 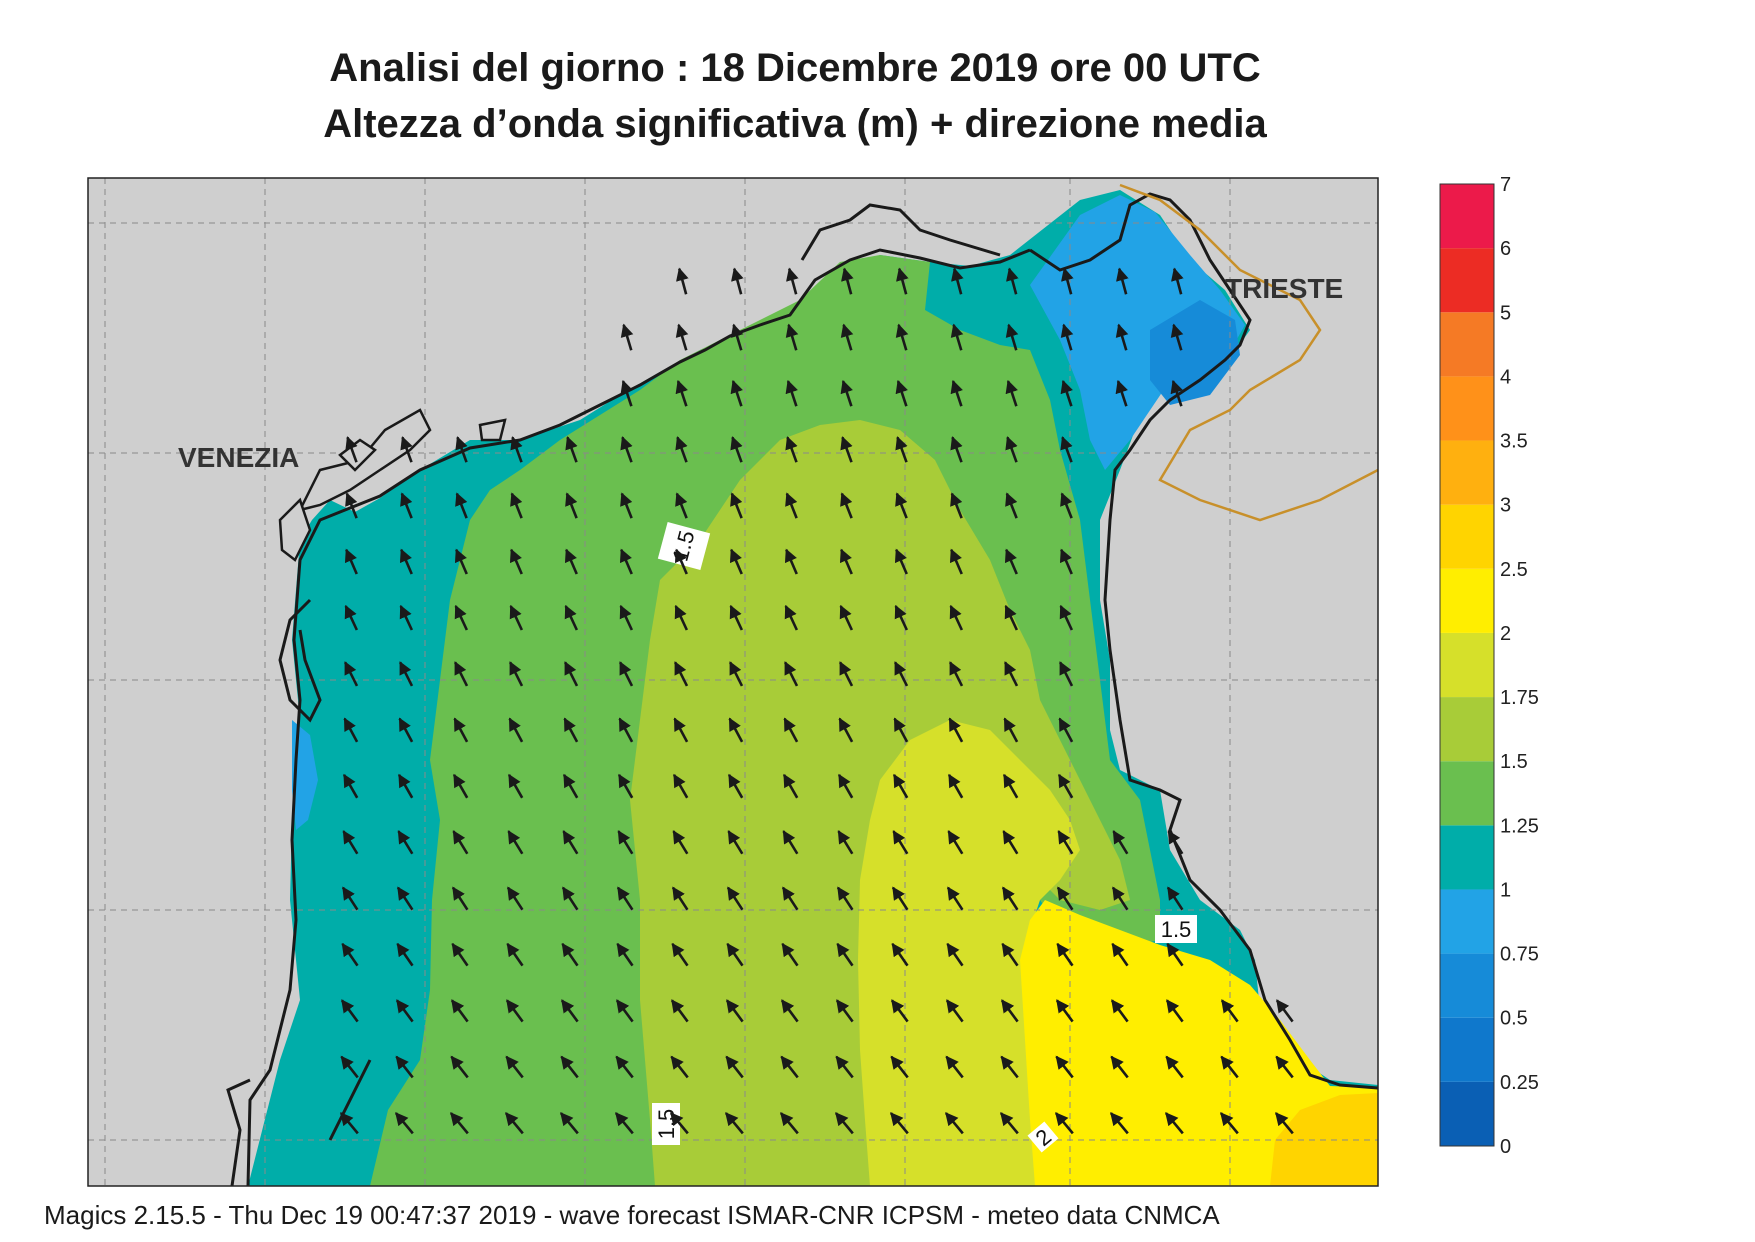 I want to click on venezia-lagoon, so click(x=392, y=485).